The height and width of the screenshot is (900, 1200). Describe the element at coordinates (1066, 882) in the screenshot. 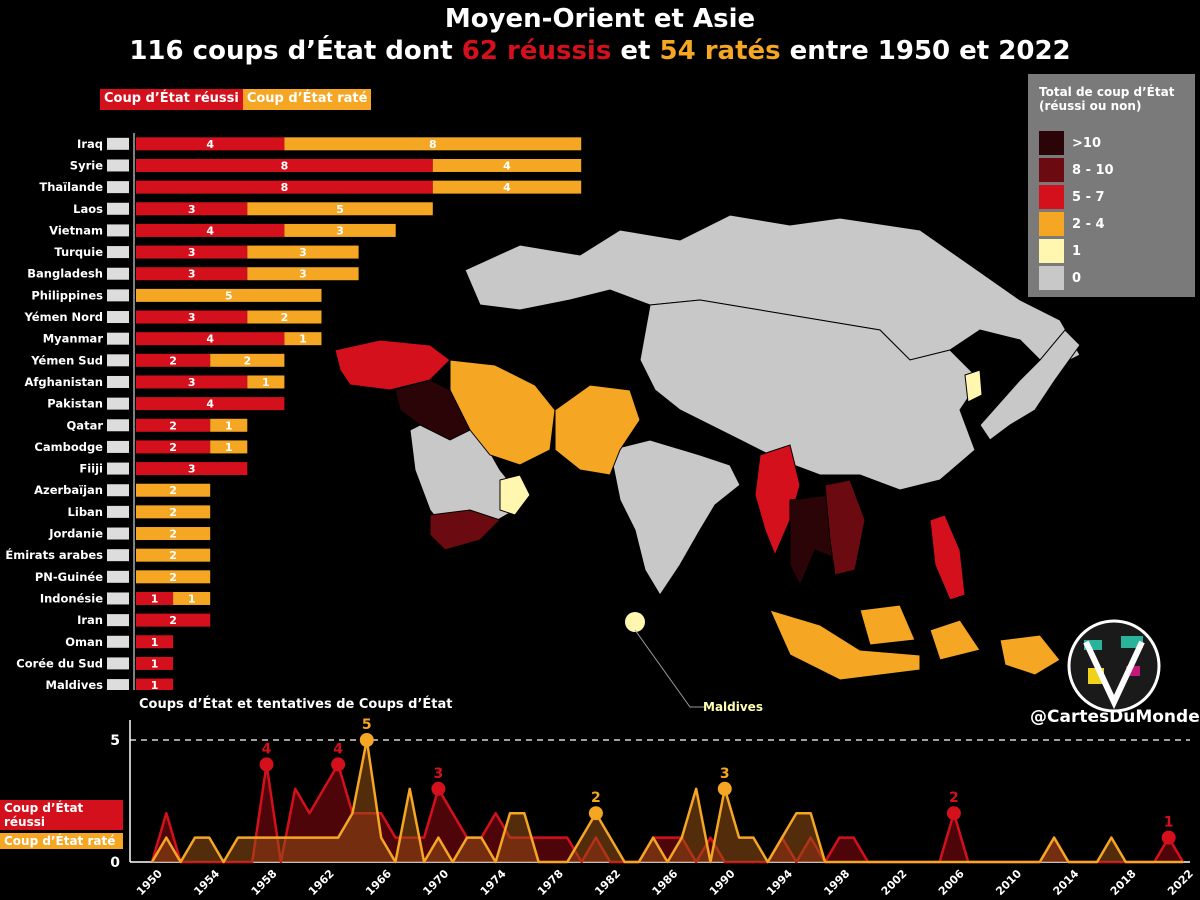

I see `timeline-x-tick: 2014` at that location.